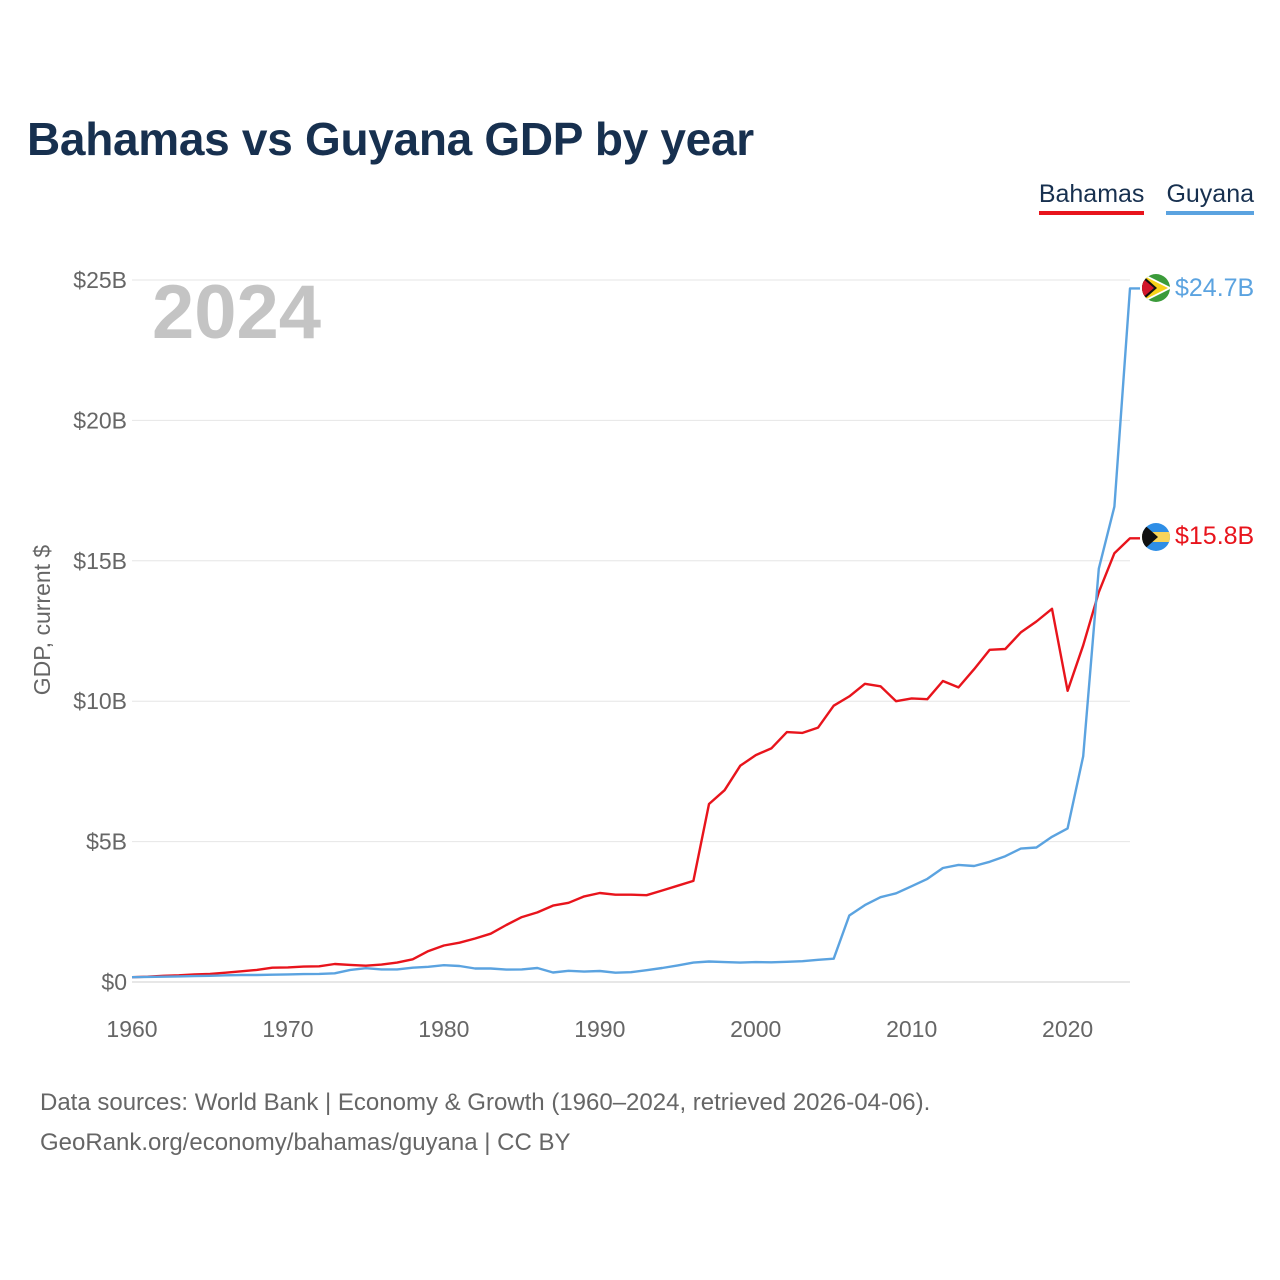  I want to click on y-tick-label: $20B, so click(100, 420).